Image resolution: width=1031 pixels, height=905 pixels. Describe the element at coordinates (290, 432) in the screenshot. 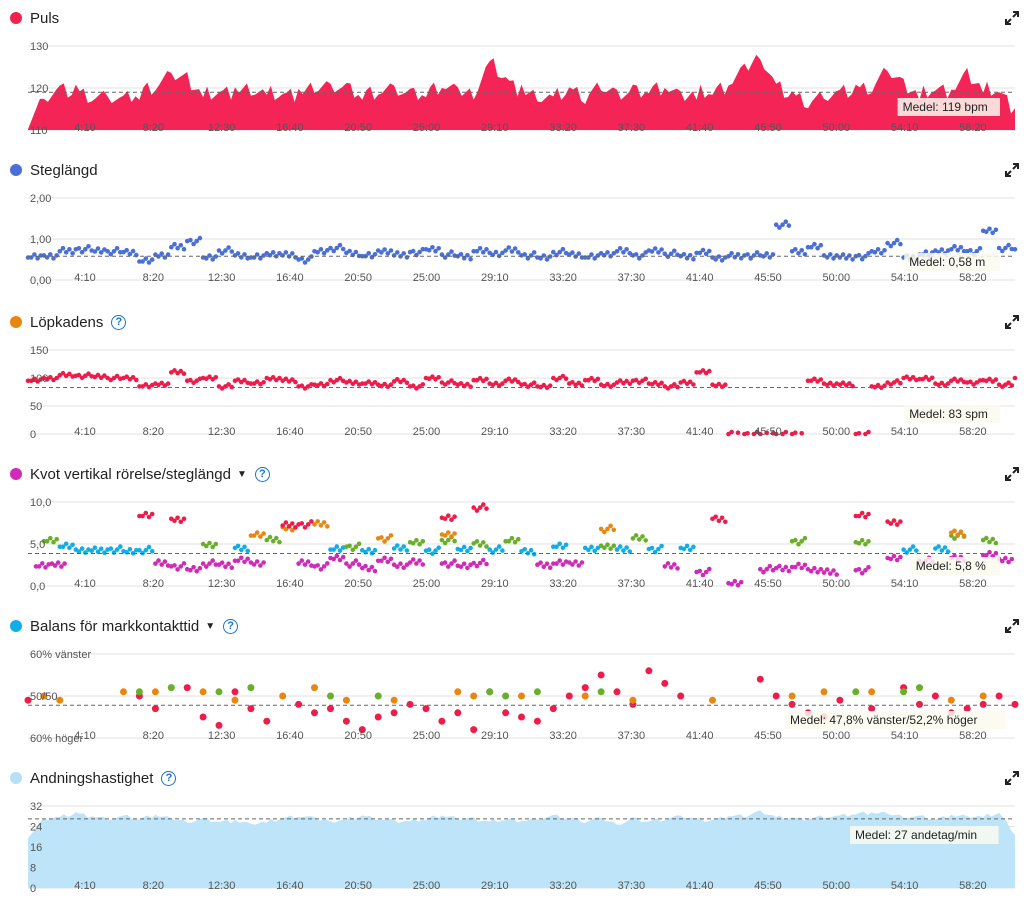

I see `x-tick-label: 16:40` at that location.